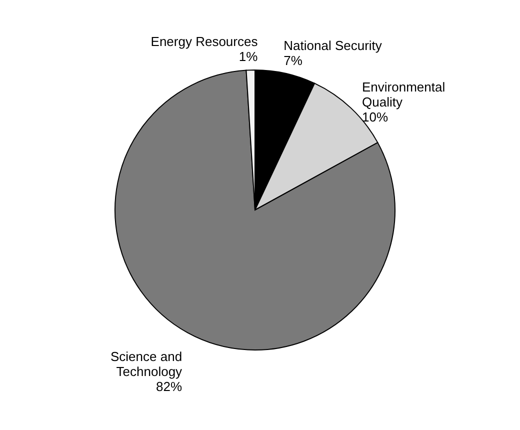 The image size is (520, 430). I want to click on slice-label: Science and Technology, so click(146, 364).